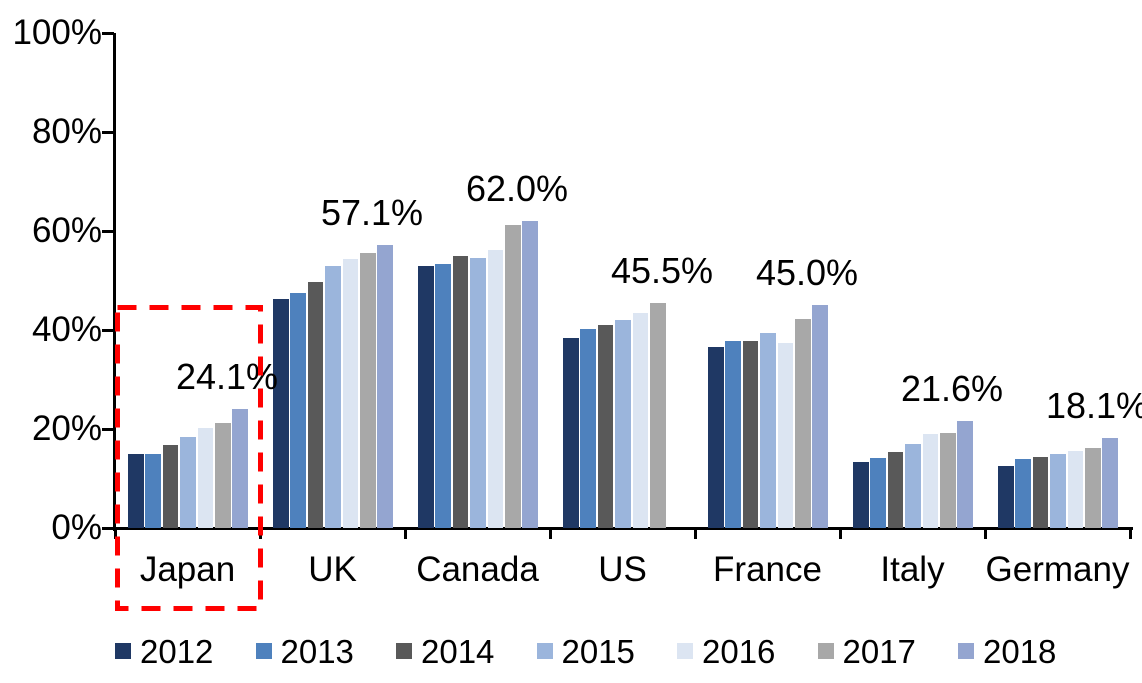  What do you see at coordinates (332, 569) in the screenshot?
I see `x-label-uk: UK` at bounding box center [332, 569].